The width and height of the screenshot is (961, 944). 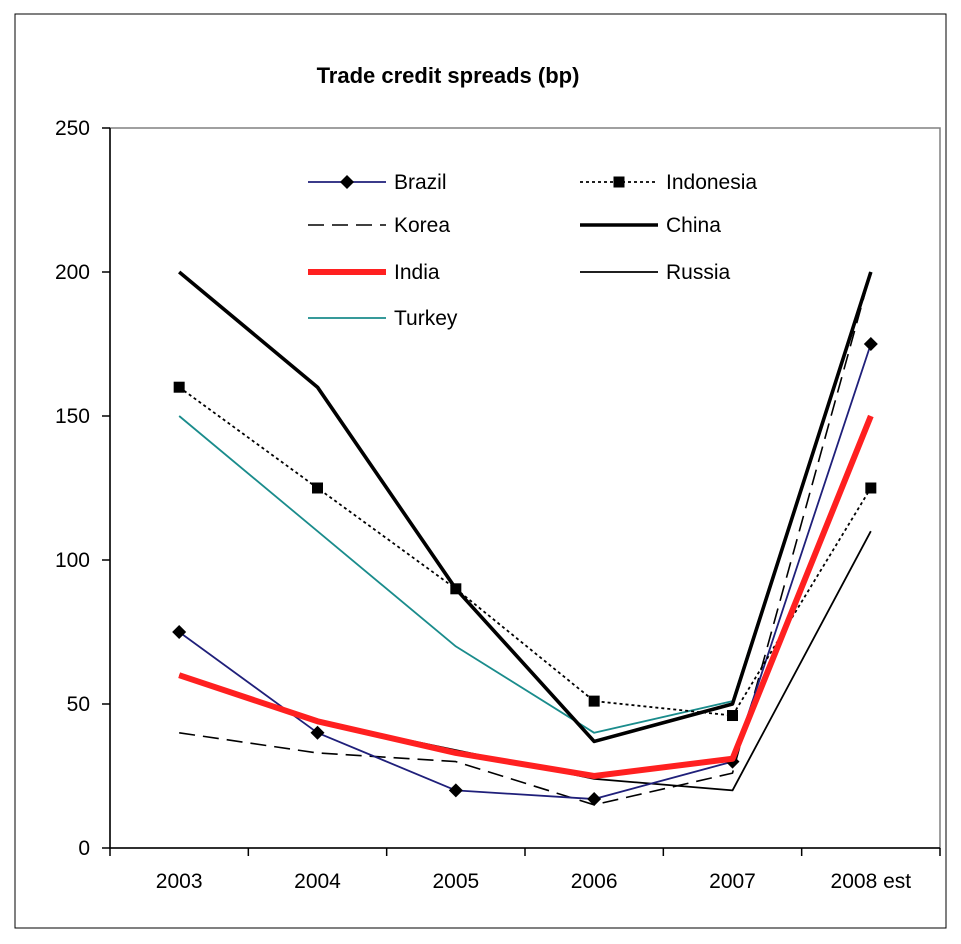 I want to click on legend-label-india: India, so click(x=417, y=272).